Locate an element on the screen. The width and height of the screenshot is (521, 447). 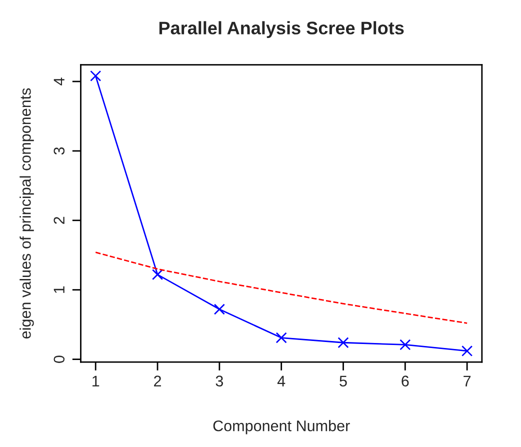
x-tick-label: 3 is located at coordinates (220, 381).